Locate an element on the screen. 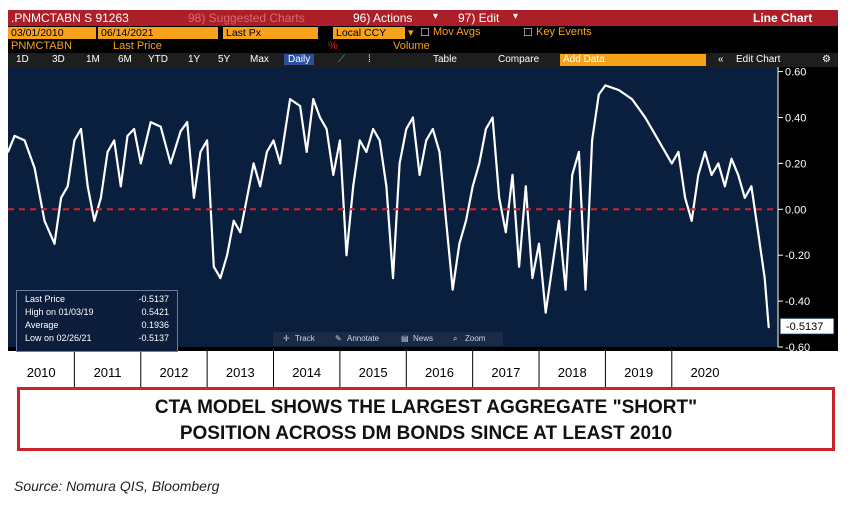 This screenshot has height=505, width=854. y-tick-label: 0.60 is located at coordinates (795, 73).